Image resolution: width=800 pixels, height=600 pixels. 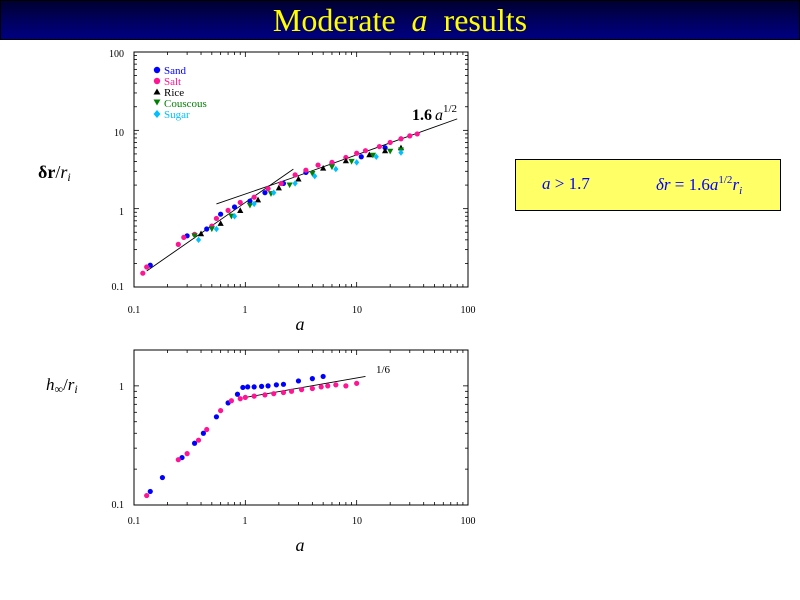 I want to click on top-y-tick-label: 10, so click(x=119, y=133).